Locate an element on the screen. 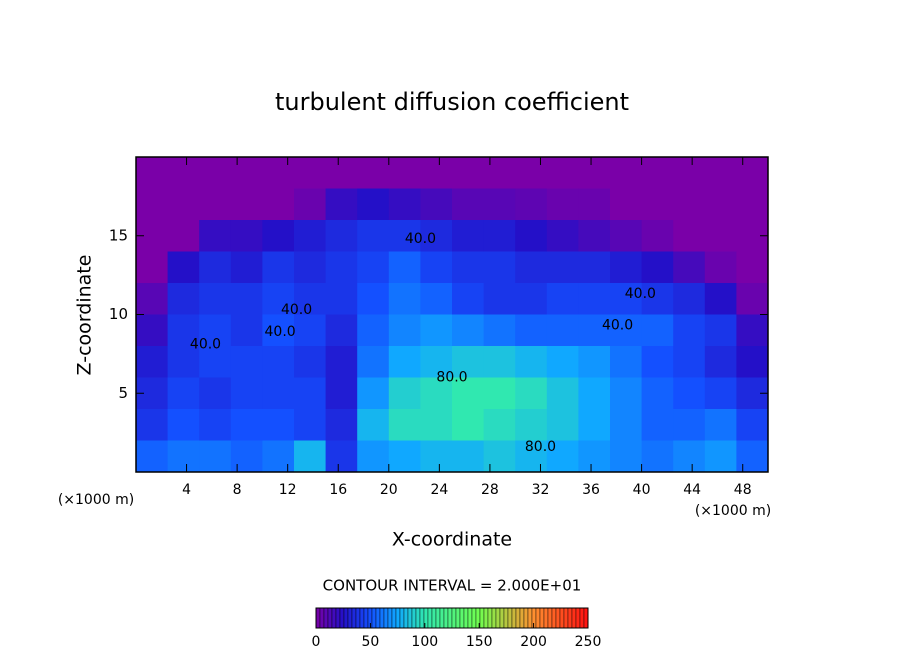 Image resolution: width=904 pixels, height=654 pixels. colorbar-tick-label: 150 is located at coordinates (479, 642).